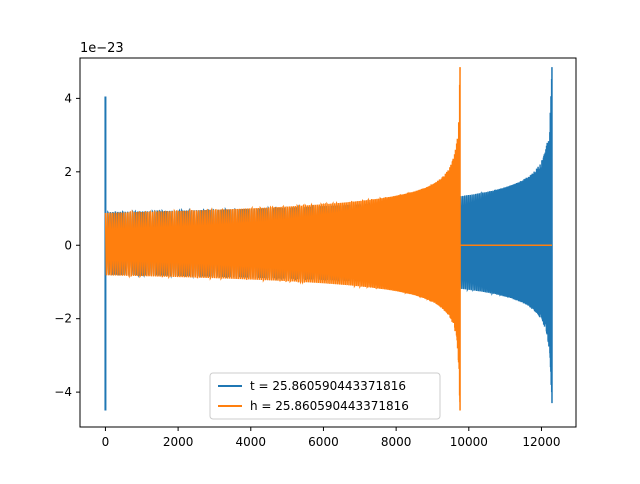 Image resolution: width=640 pixels, height=484 pixels. What do you see at coordinates (63, 319) in the screenshot?
I see `y-tick-label: −2` at bounding box center [63, 319].